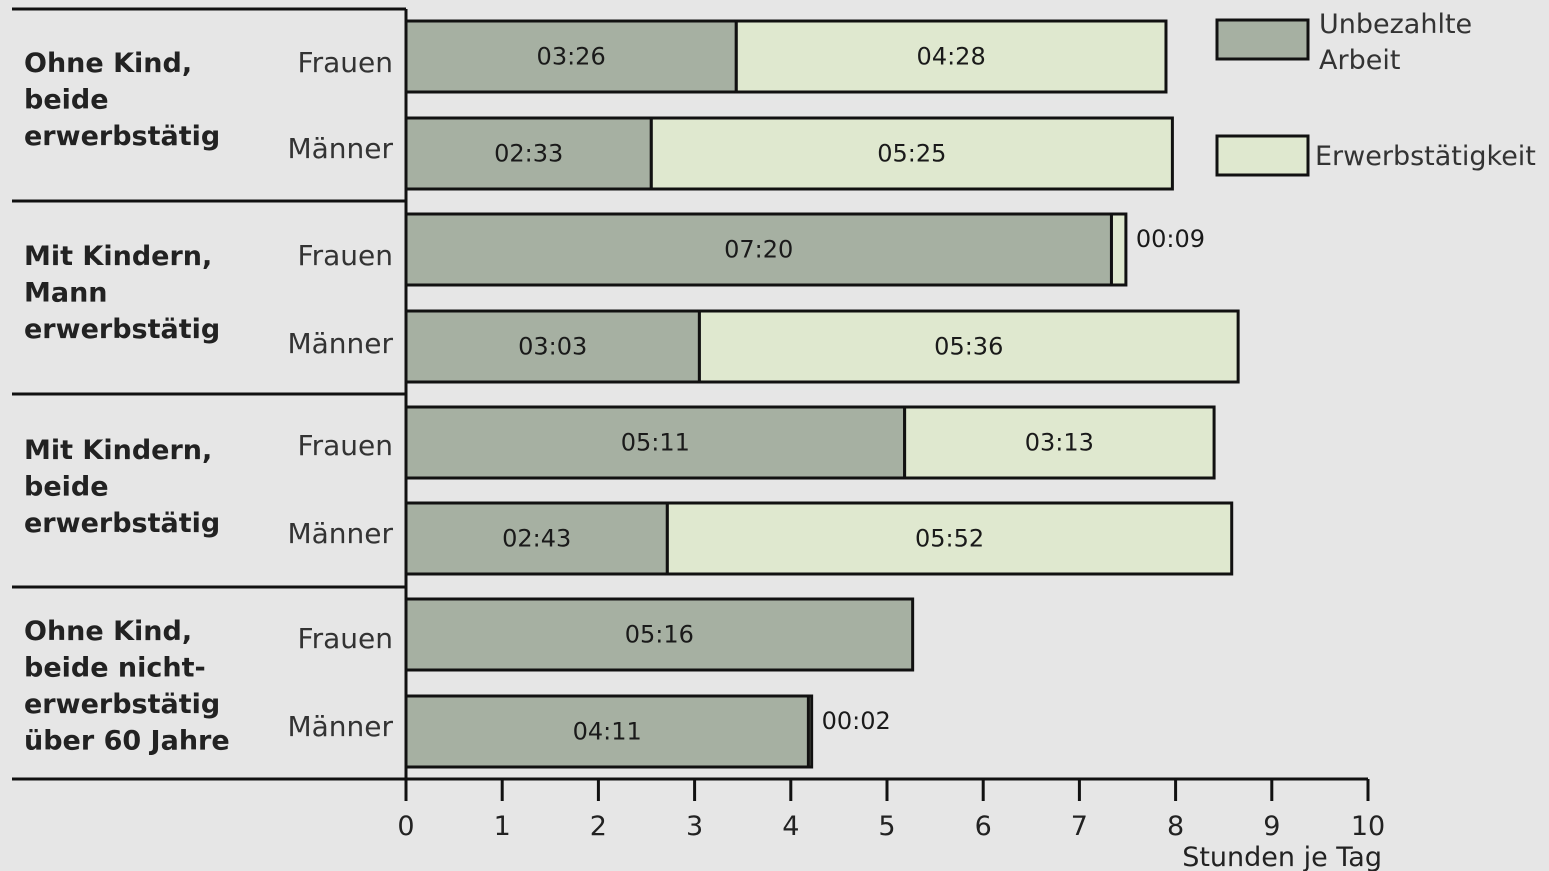  I want to click on bar-value-label: 05:36, so click(968, 347).